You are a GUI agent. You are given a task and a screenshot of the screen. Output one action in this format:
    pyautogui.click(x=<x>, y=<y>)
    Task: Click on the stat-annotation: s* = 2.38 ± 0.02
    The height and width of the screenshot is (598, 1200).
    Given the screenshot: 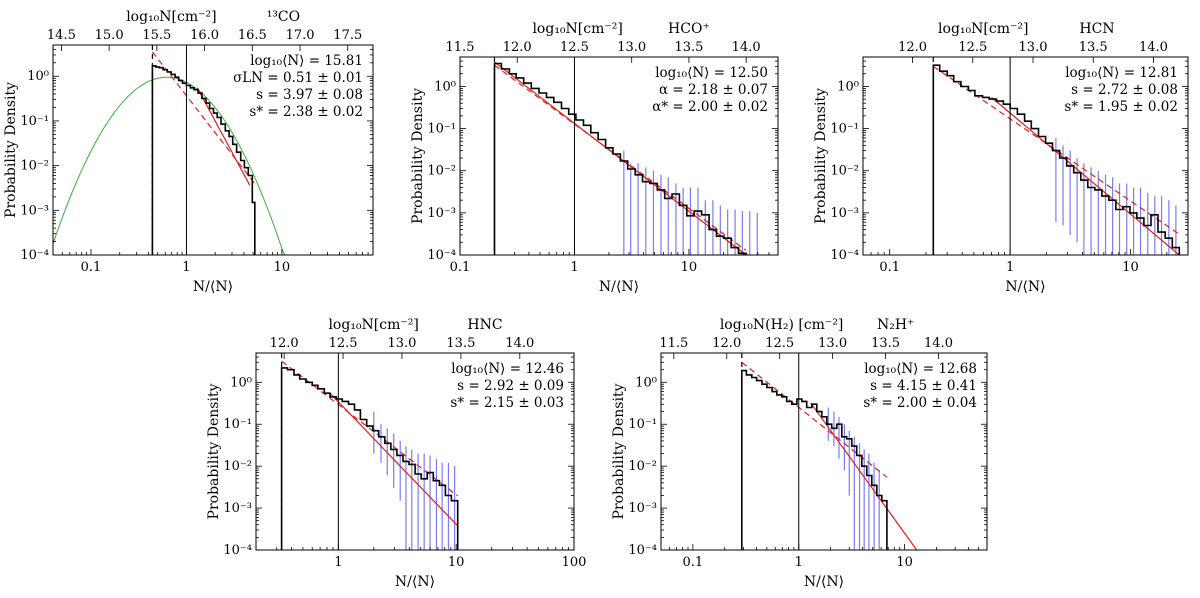 What is the action you would take?
    pyautogui.click(x=306, y=112)
    